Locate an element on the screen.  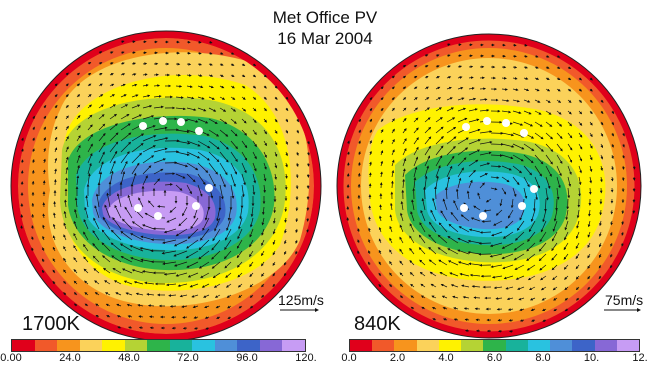
colorbar-tick-label: 10. is located at coordinates (591, 358).